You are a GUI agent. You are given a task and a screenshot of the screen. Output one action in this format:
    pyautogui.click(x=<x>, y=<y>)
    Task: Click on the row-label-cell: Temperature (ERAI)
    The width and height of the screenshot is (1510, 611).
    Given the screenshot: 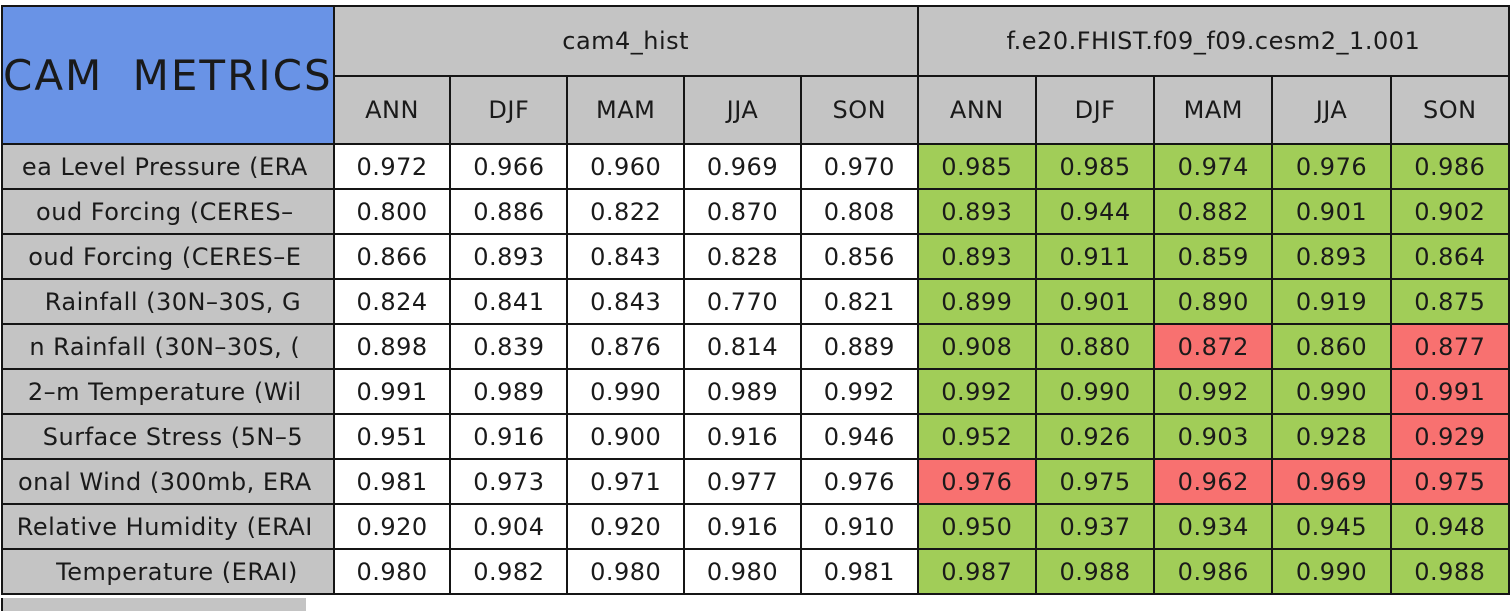 What is the action you would take?
    pyautogui.click(x=168, y=571)
    